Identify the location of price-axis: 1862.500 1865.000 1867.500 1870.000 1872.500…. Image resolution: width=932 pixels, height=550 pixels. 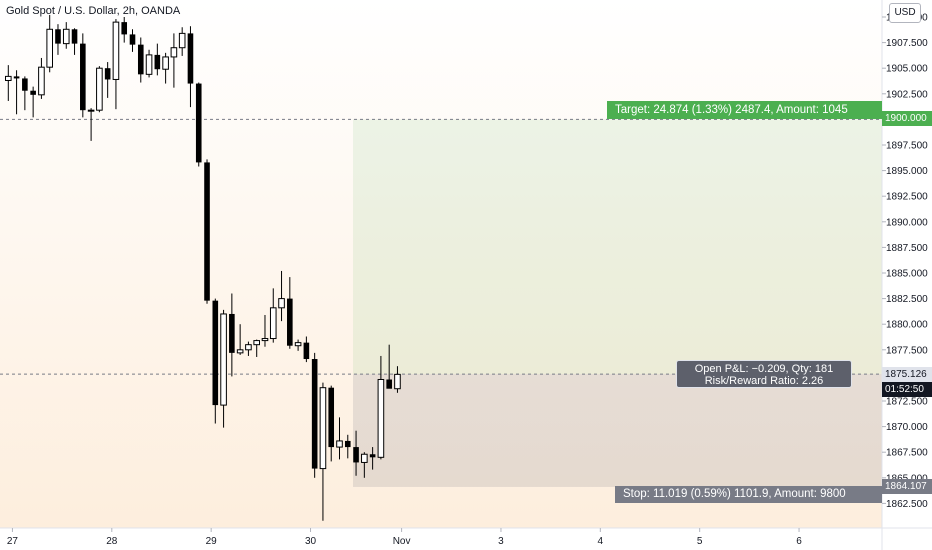
(905, 261).